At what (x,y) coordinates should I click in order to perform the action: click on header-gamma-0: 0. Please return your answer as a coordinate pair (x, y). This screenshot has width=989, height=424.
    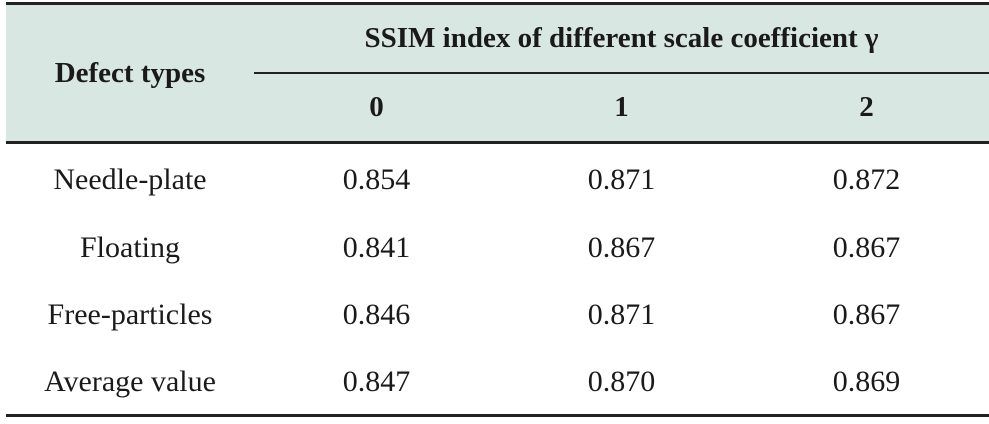
    Looking at the image, I should click on (376, 107).